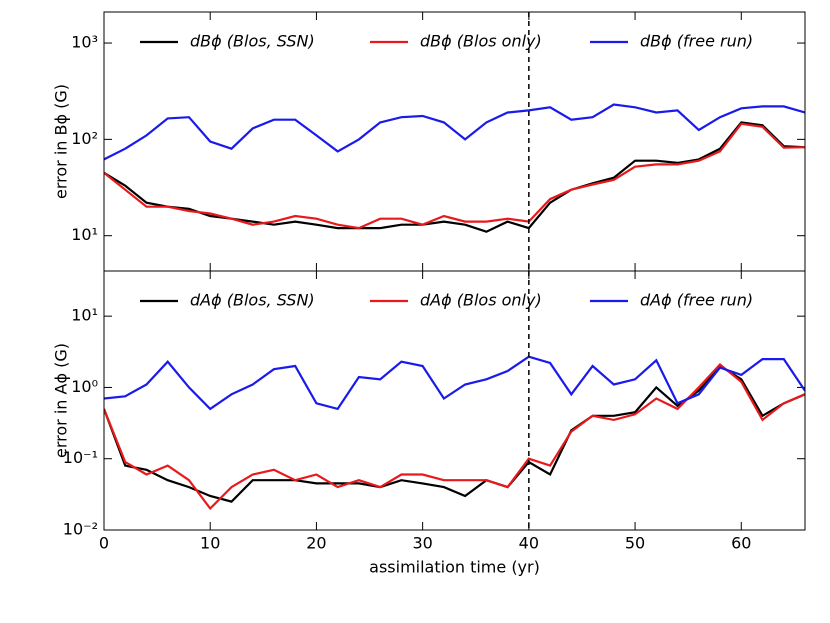  What do you see at coordinates (80, 457) in the screenshot?
I see `y-tick-label: 10⁻¹` at bounding box center [80, 457].